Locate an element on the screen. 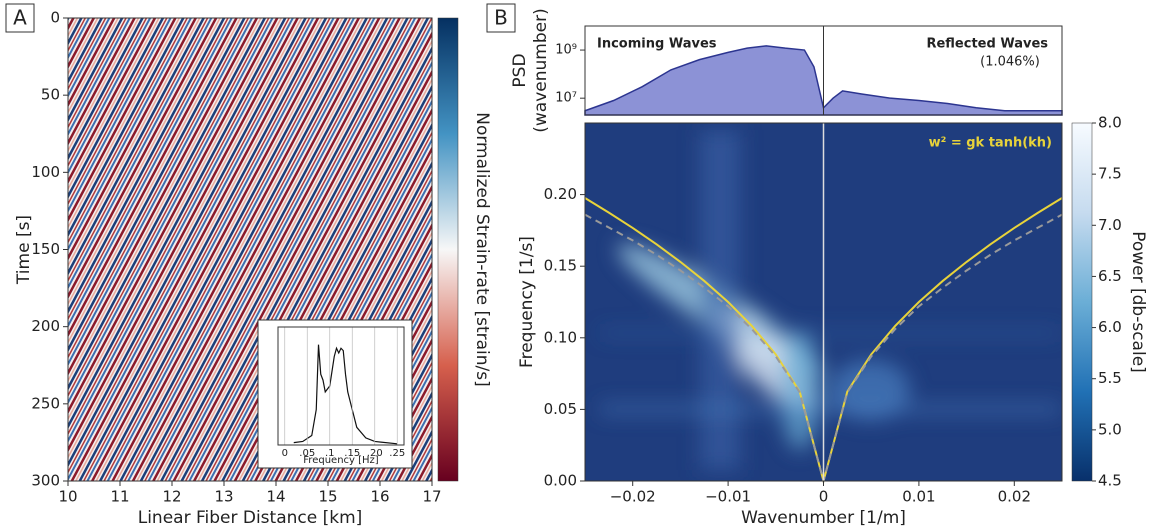 This screenshot has width=1151, height=531. colorbar-tick-label: 7.5 is located at coordinates (1110, 174).